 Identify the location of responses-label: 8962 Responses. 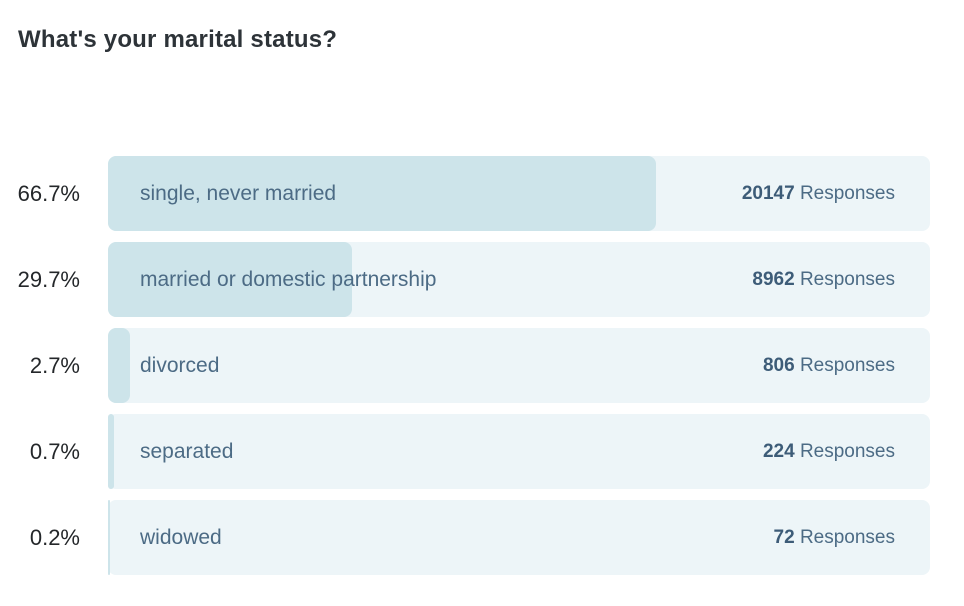
(823, 280).